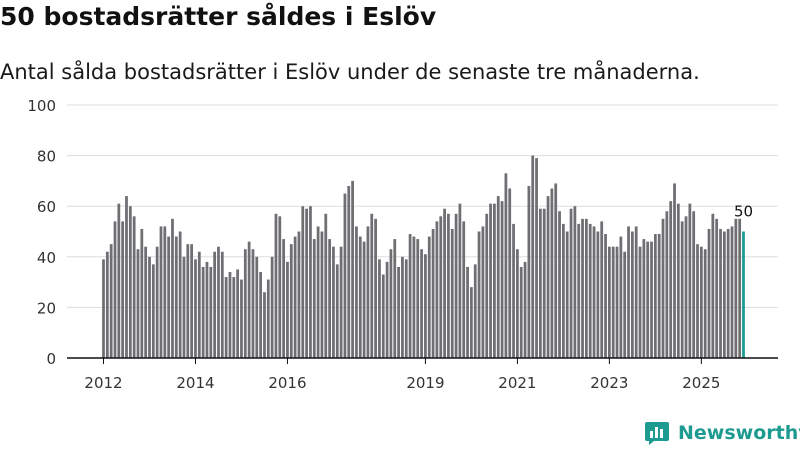 Image resolution: width=800 pixels, height=450 pixels. I want to click on y-tick-label: 60, so click(46, 207).